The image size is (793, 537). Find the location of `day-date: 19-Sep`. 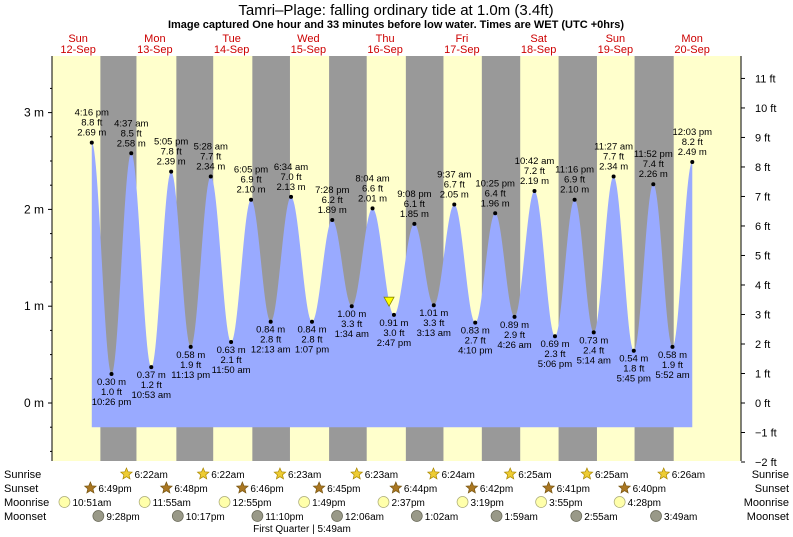

day-date: 19-Sep is located at coordinates (615, 50).